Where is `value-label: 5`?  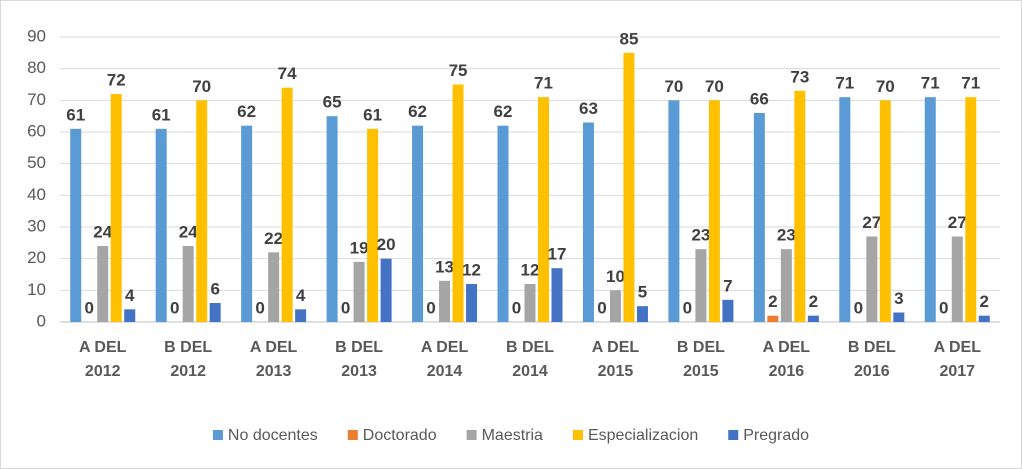 value-label: 5 is located at coordinates (642, 292).